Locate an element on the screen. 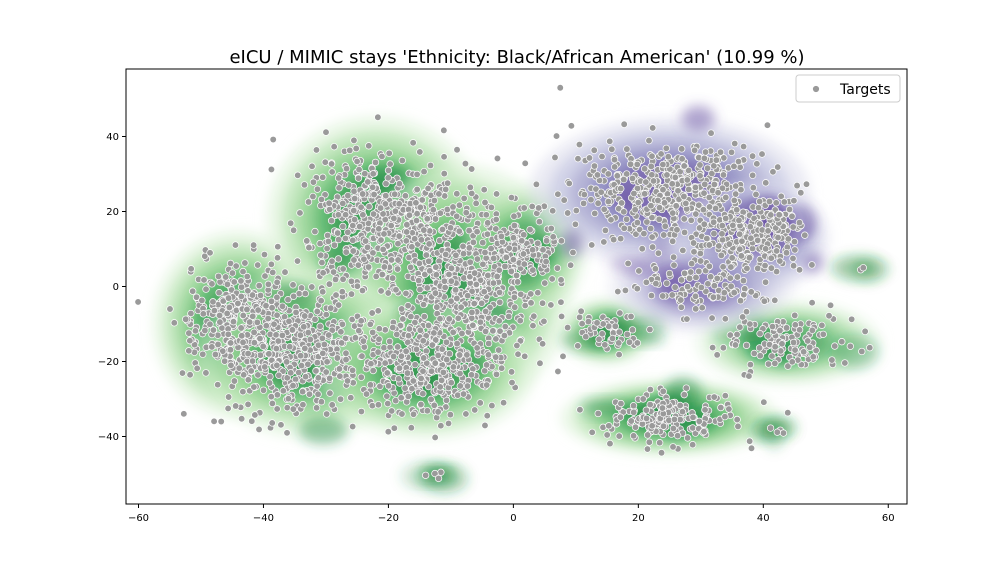  x-axis: −60 −40 −20 0 20 40 60 is located at coordinates (511, 514).